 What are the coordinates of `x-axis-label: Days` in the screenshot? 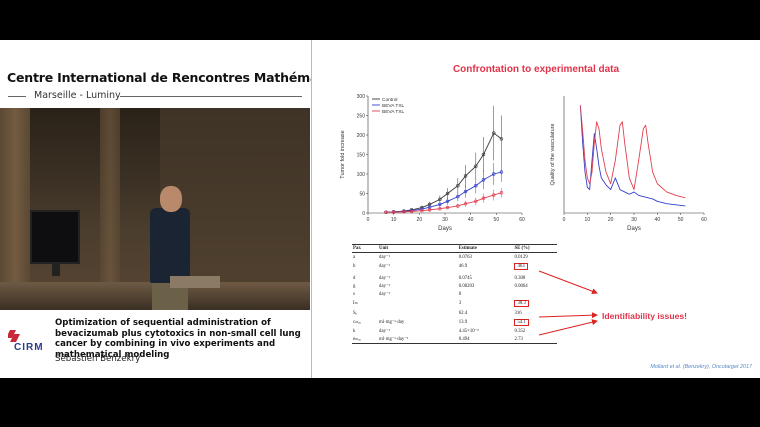 It's located at (445, 229).